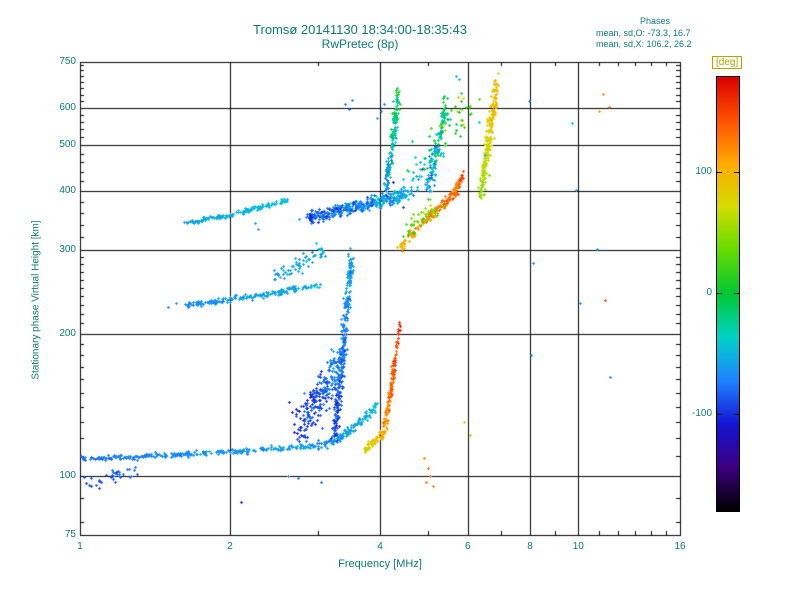 This screenshot has width=800, height=600. Describe the element at coordinates (380, 546) in the screenshot. I see `x-tick-label: 4` at that location.